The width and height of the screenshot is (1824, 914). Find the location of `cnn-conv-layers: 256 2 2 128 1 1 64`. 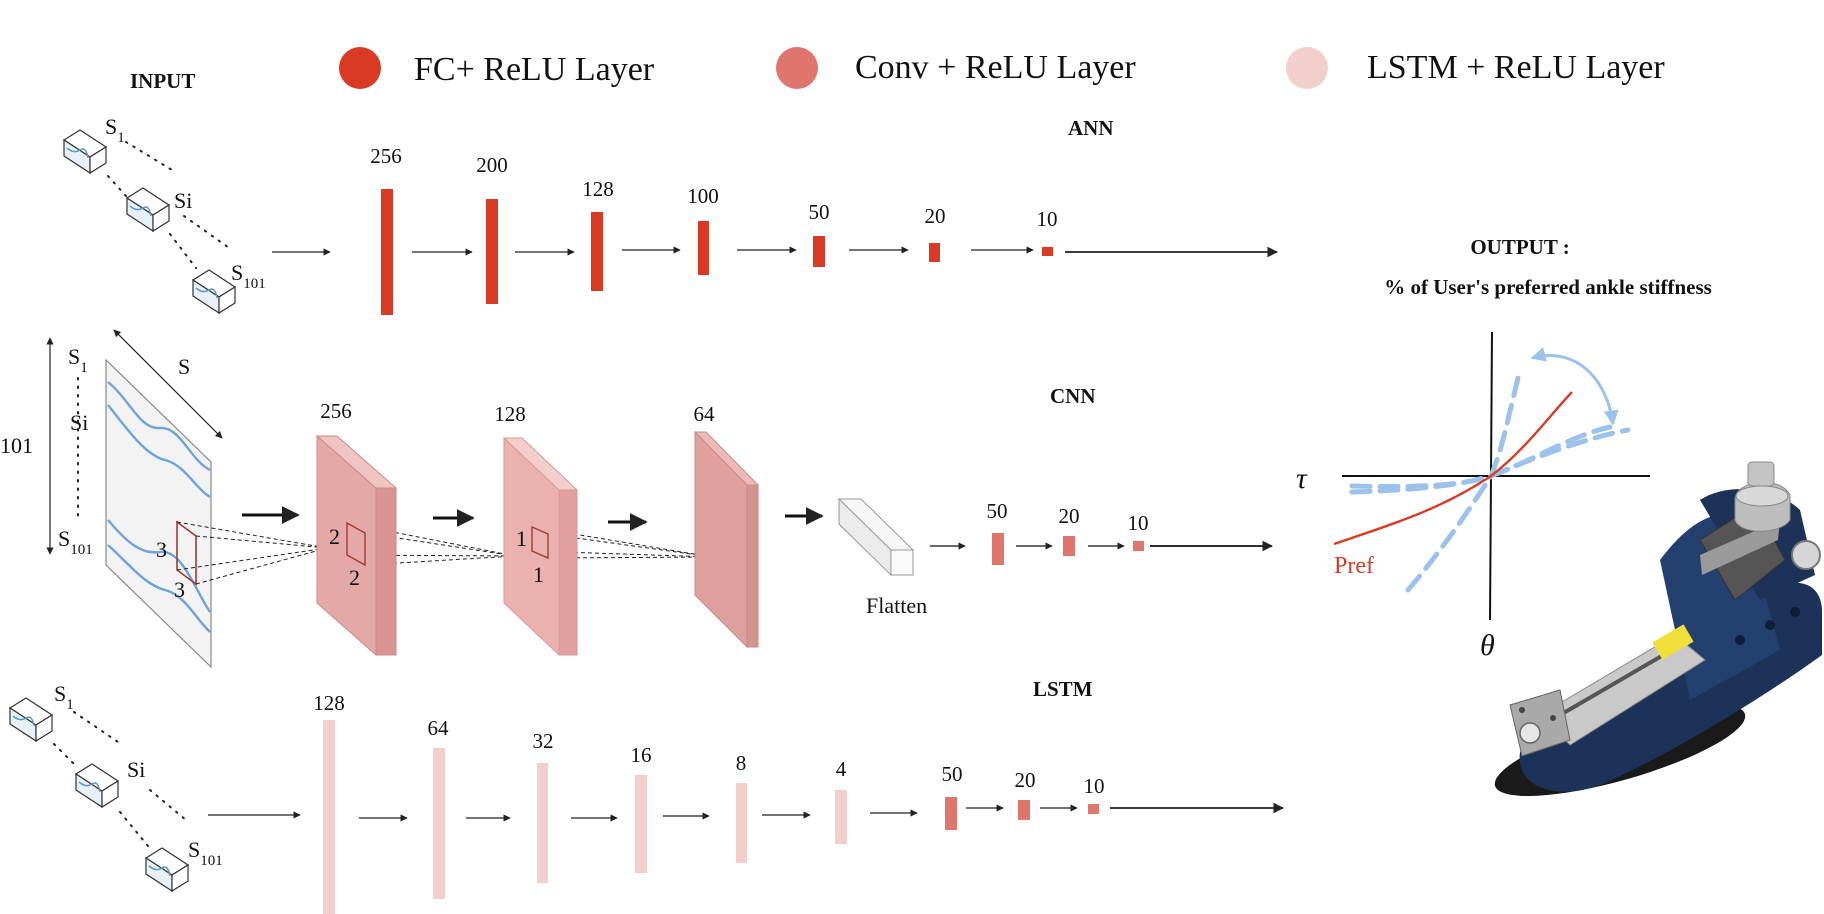

cnn-conv-layers: 256 2 2 128 1 1 64 is located at coordinates (537, 528).